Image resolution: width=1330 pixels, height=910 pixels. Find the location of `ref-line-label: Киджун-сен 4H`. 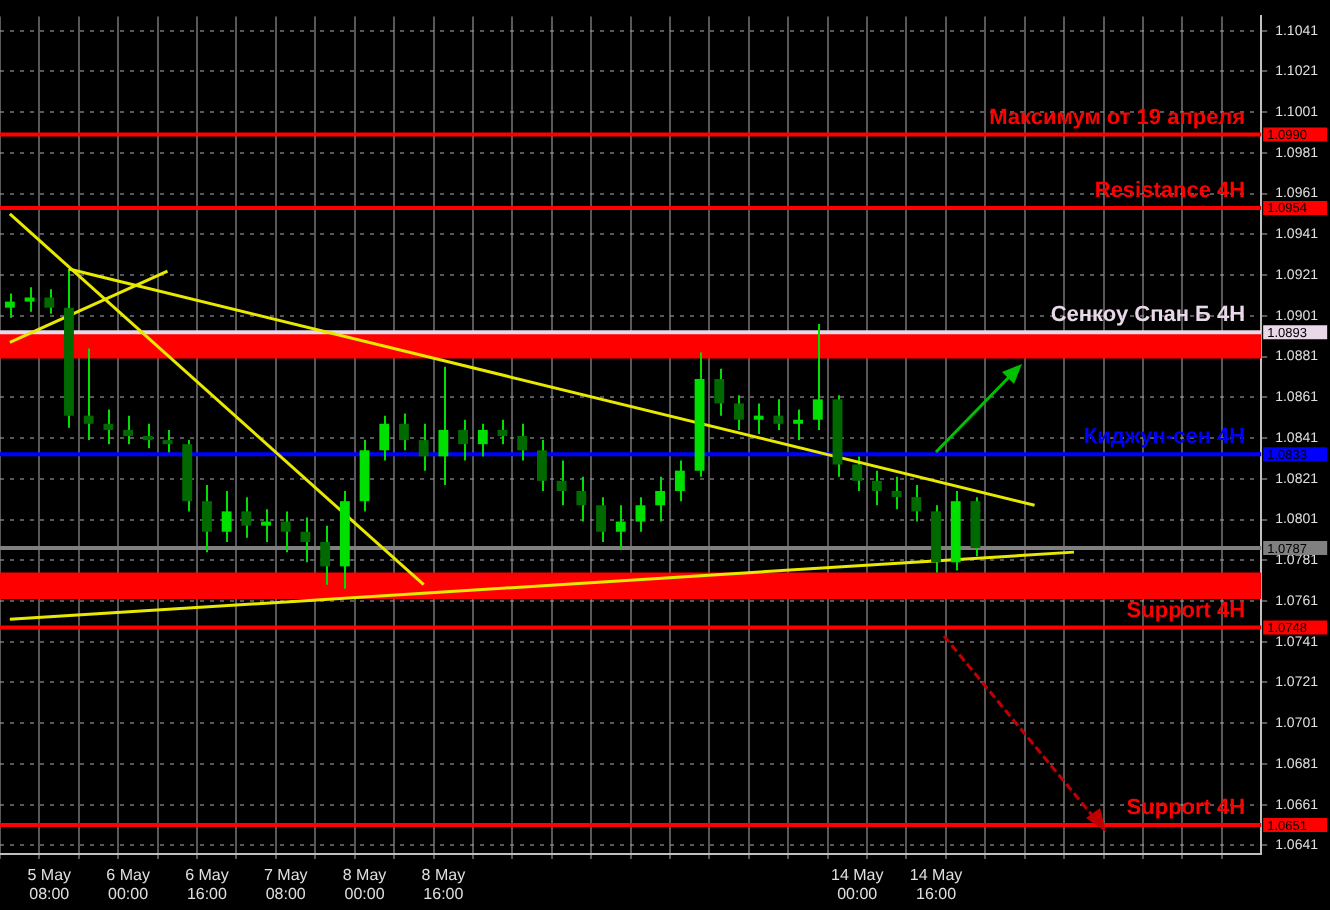

ref-line-label: Киджун-сен 4H is located at coordinates (1164, 437).